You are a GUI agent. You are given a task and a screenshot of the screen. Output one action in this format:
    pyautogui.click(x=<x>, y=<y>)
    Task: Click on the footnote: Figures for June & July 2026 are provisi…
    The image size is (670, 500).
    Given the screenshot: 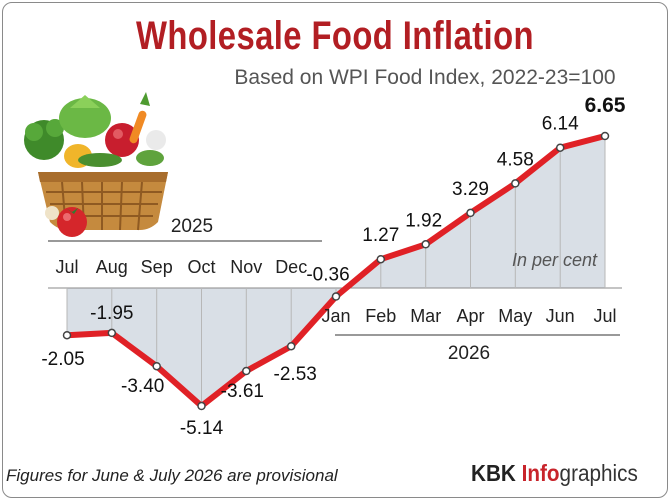 What is the action you would take?
    pyautogui.click(x=172, y=475)
    